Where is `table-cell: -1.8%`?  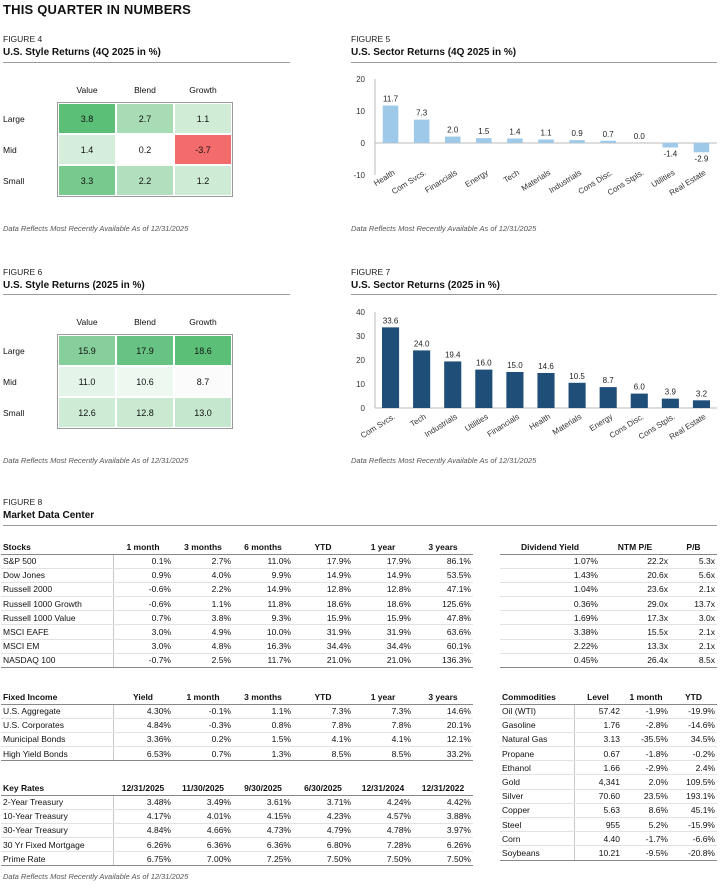
table-cell: -1.8% is located at coordinates (646, 754).